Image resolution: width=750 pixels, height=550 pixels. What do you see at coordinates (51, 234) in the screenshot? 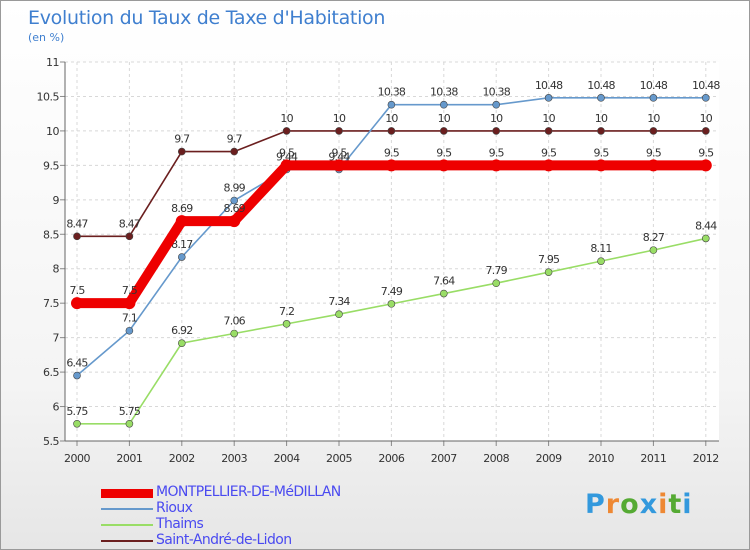
I see `y-tick-label: 8.5` at bounding box center [51, 234].